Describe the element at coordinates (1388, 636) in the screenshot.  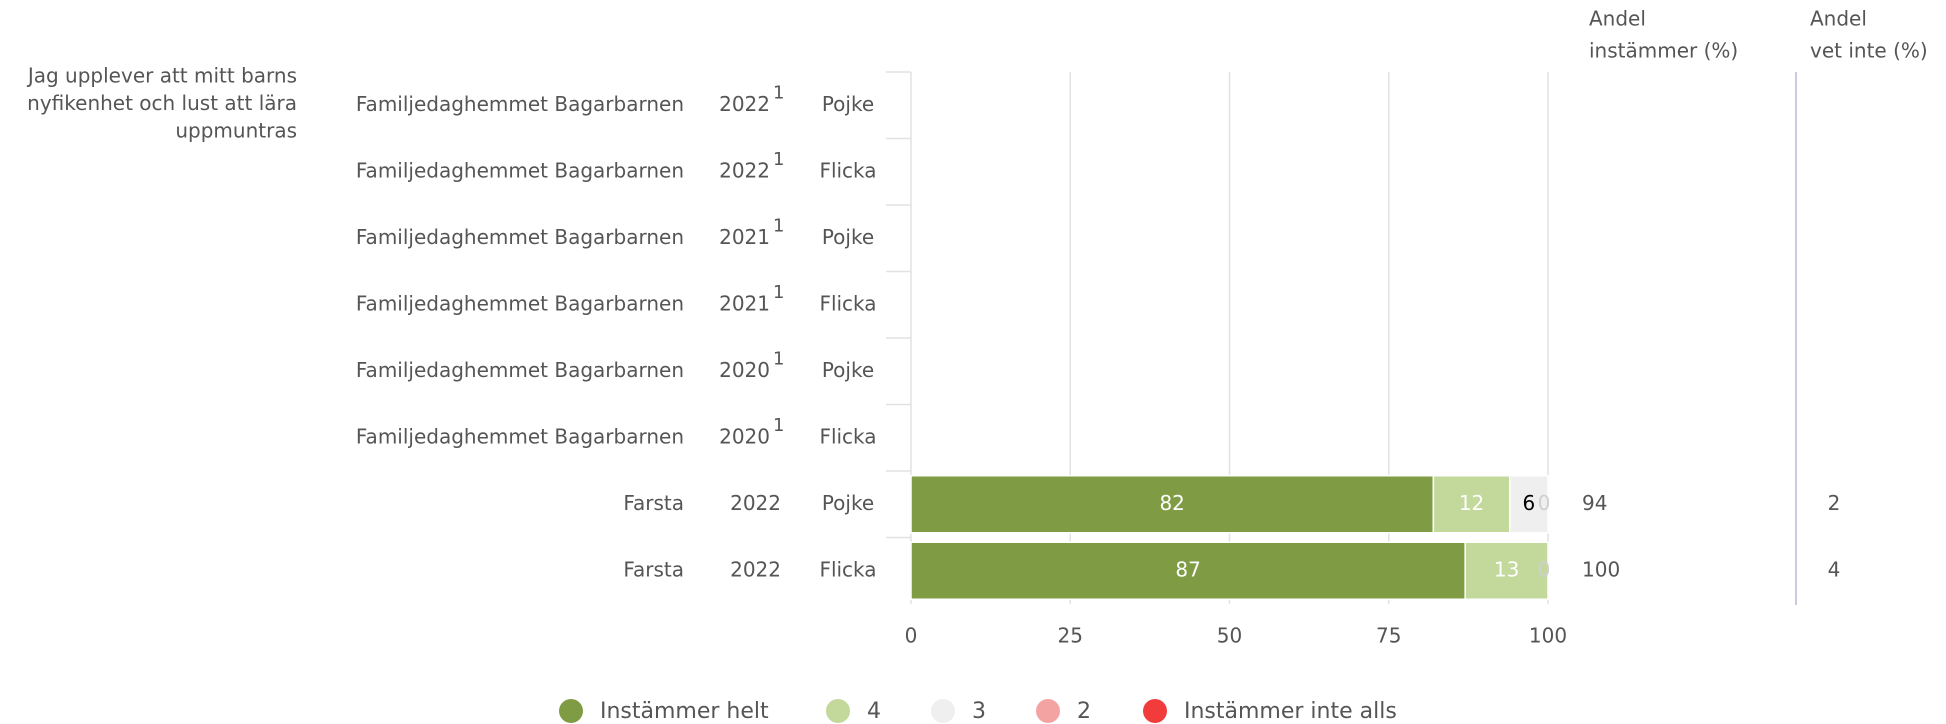
I see `x-tick-label: 75` at that location.